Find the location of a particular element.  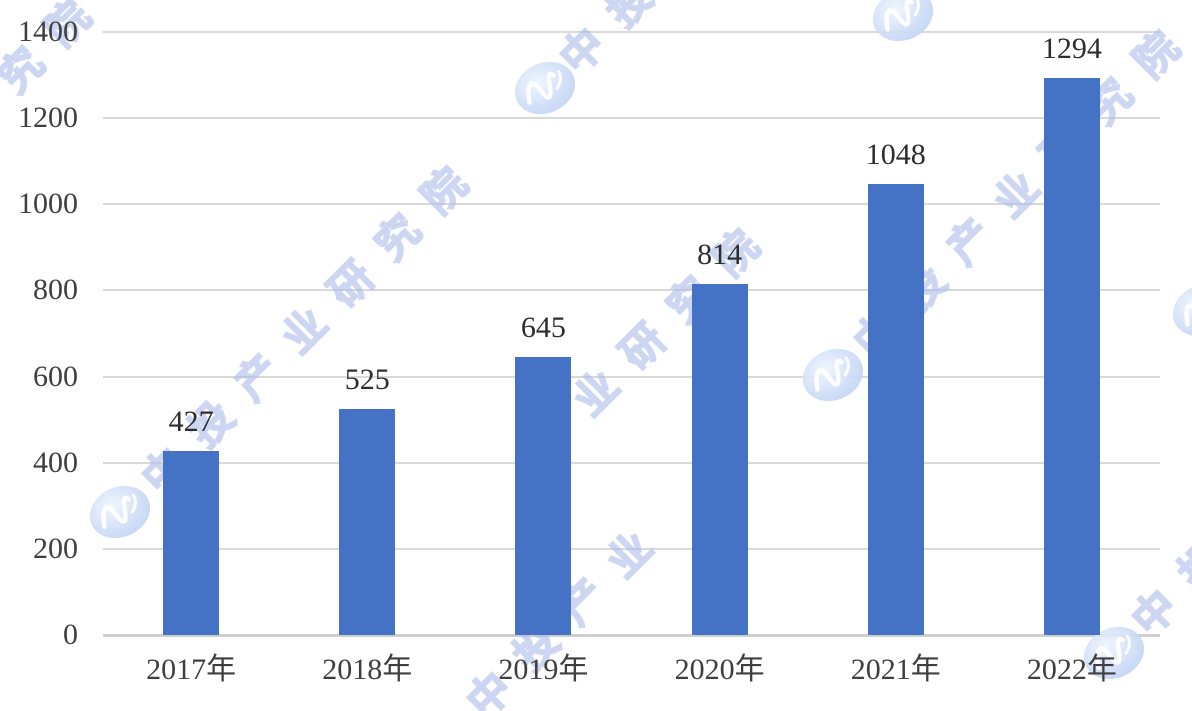

x-axis-category-label: 2019年 is located at coordinates (543, 669).